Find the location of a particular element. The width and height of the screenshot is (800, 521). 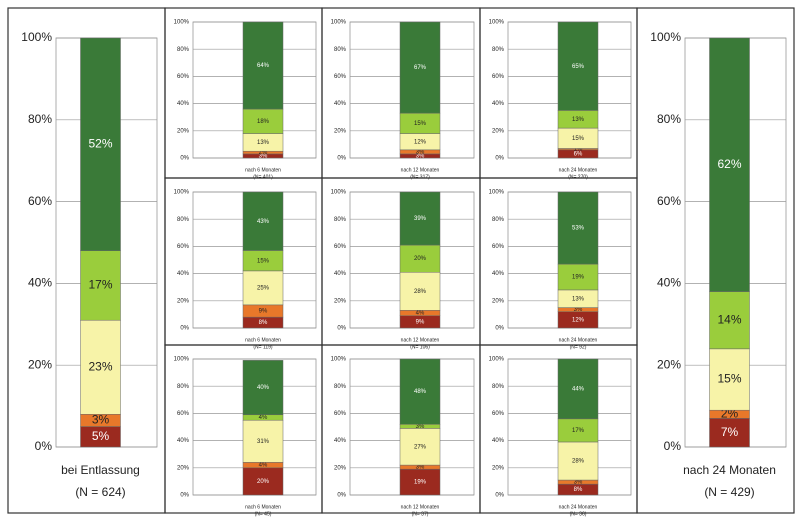

sample-size-note: (N= 106) is located at coordinates (420, 347).